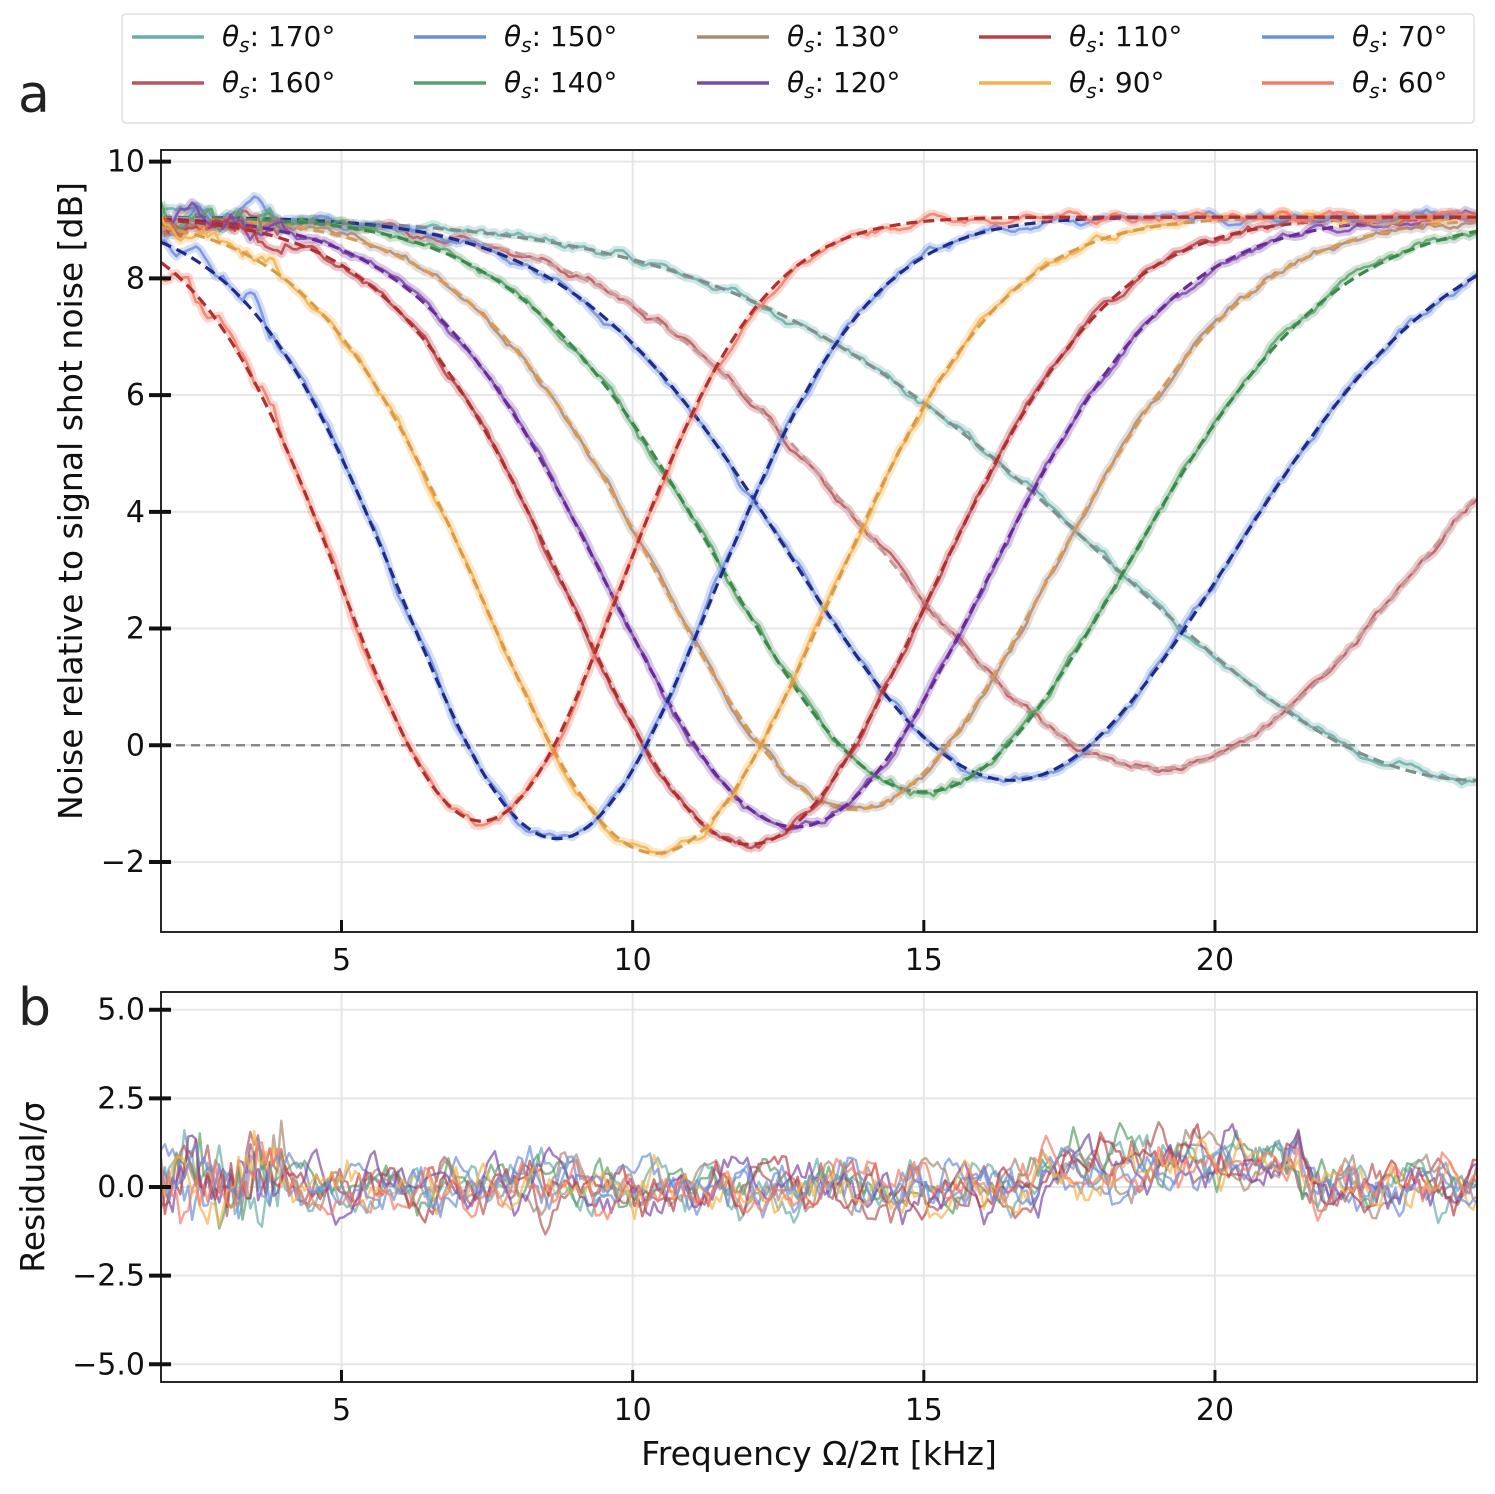  What do you see at coordinates (135, 278) in the screenshot?
I see `panel-a-ytick-label: 8` at bounding box center [135, 278].